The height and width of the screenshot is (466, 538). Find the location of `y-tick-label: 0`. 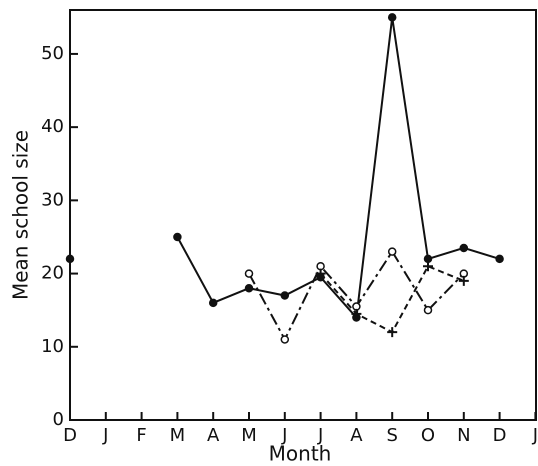

y-tick-label: 0 is located at coordinates (58, 419).